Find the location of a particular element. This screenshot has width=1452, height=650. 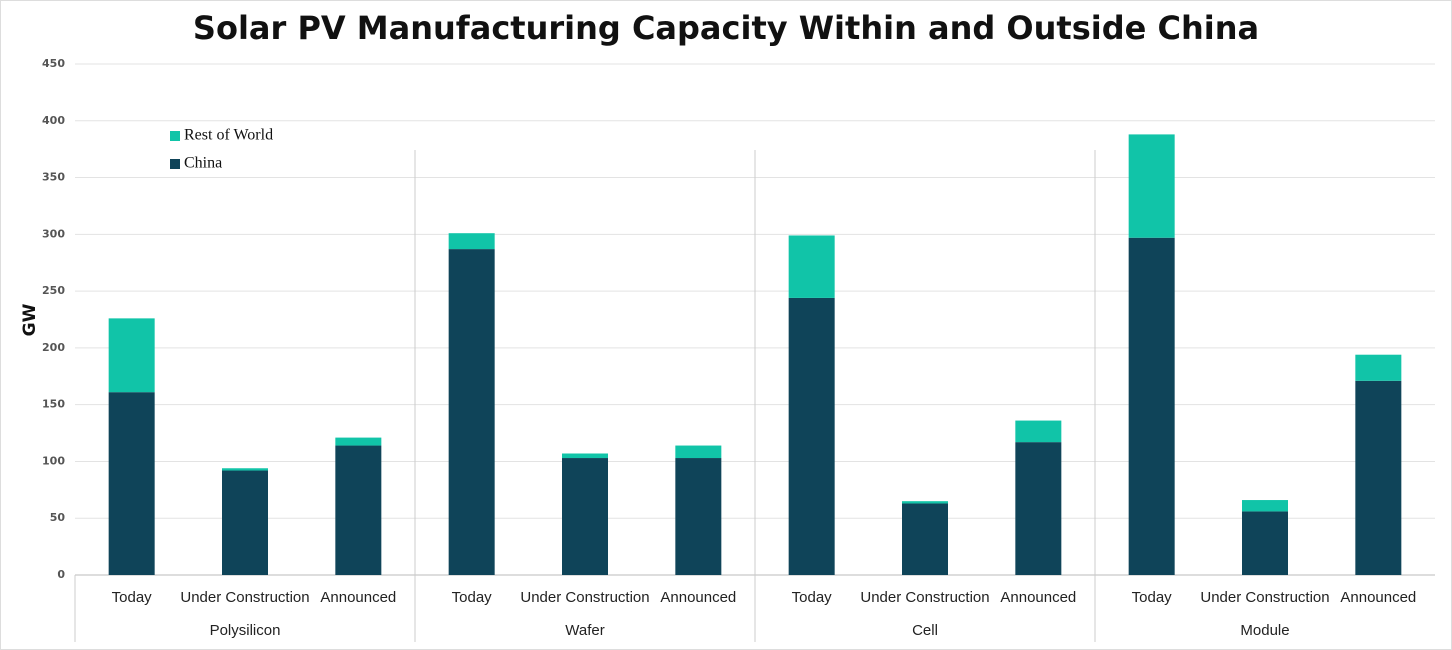

y-tick-label: 250 is located at coordinates (53, 290).